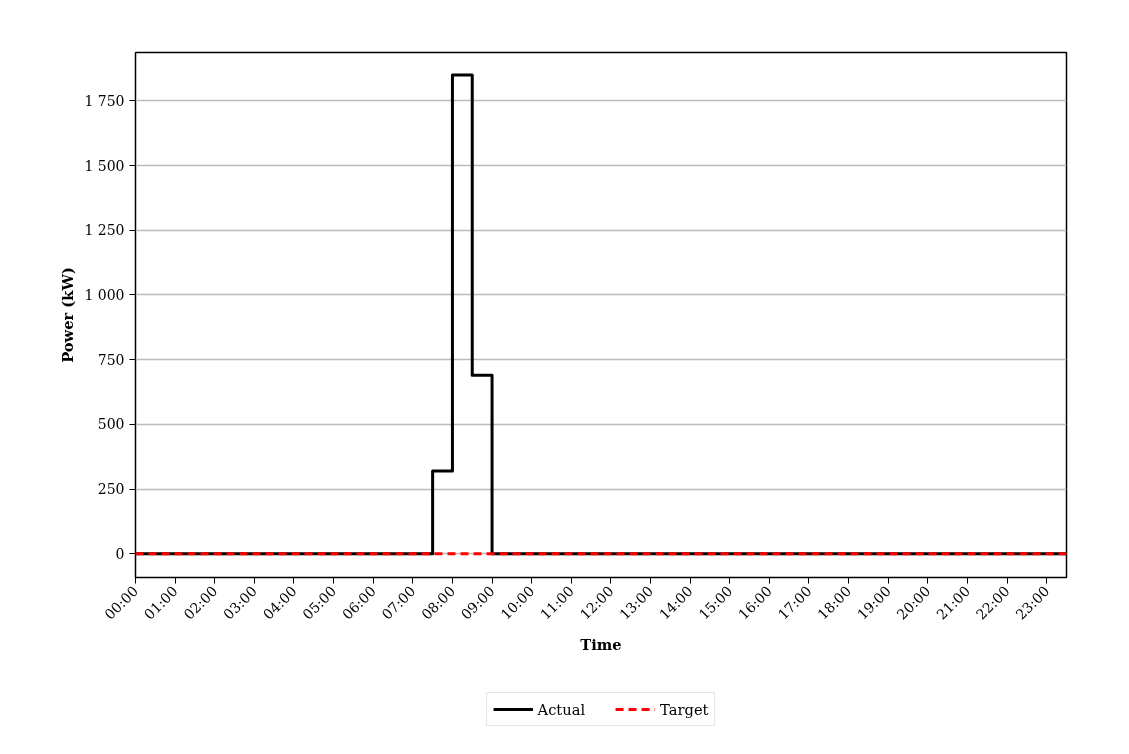 The height and width of the screenshot is (754, 1129). I want to click on legend-label: Target, so click(684, 709).